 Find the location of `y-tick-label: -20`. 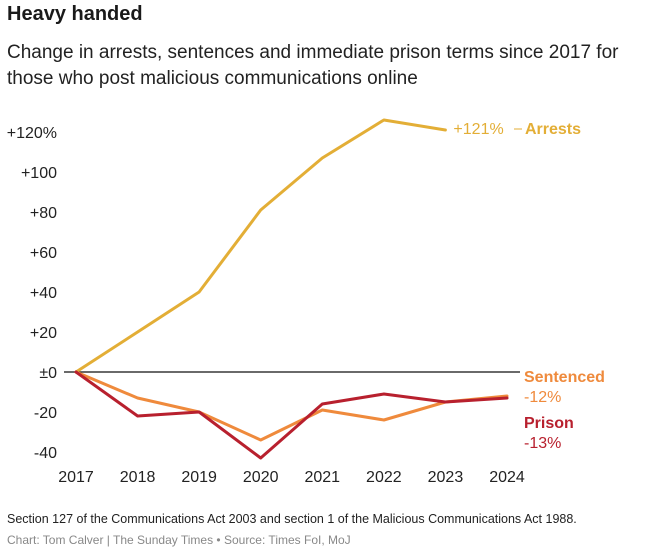

y-tick-label: -20 is located at coordinates (45, 413).